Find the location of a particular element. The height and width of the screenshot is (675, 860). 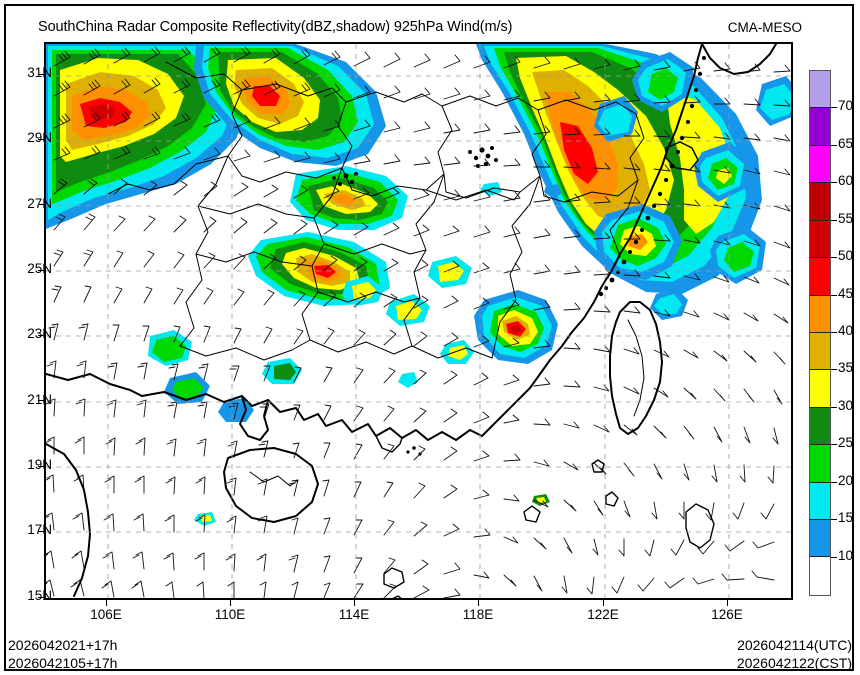

colorbar-tick-label: 70 is located at coordinates (846, 106).